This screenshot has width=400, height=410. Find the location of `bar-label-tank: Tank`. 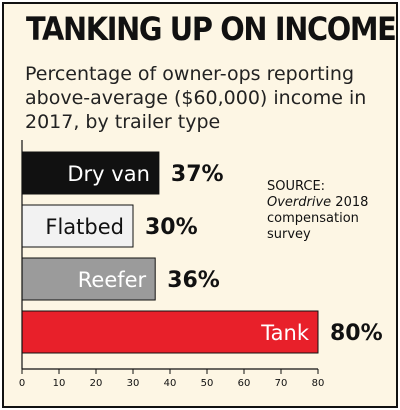

bar-label-tank: Tank is located at coordinates (285, 333).